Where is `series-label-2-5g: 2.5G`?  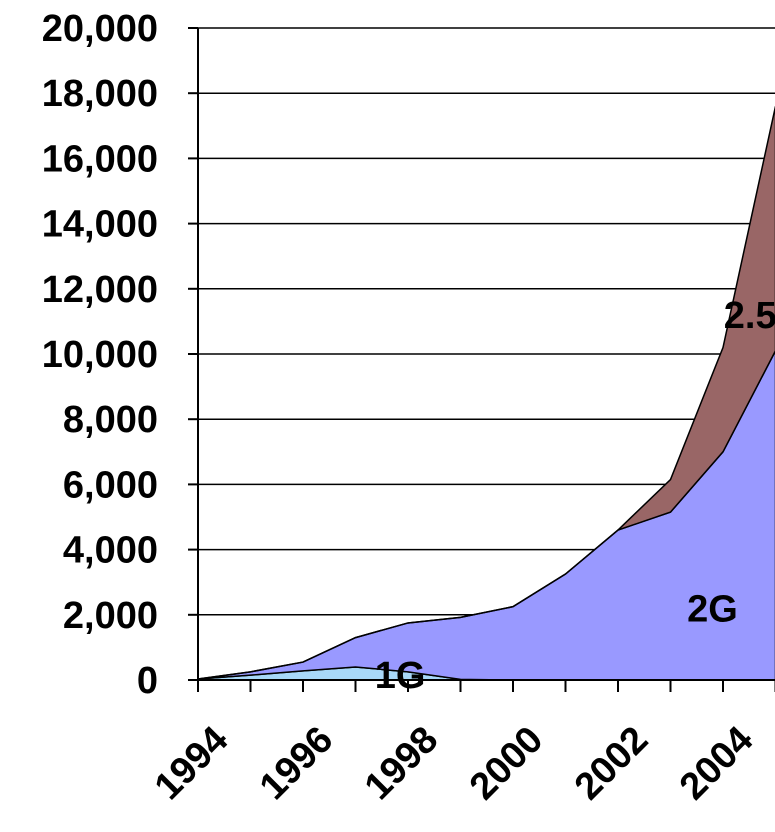
series-label-2-5g: 2.5G is located at coordinates (749, 316).